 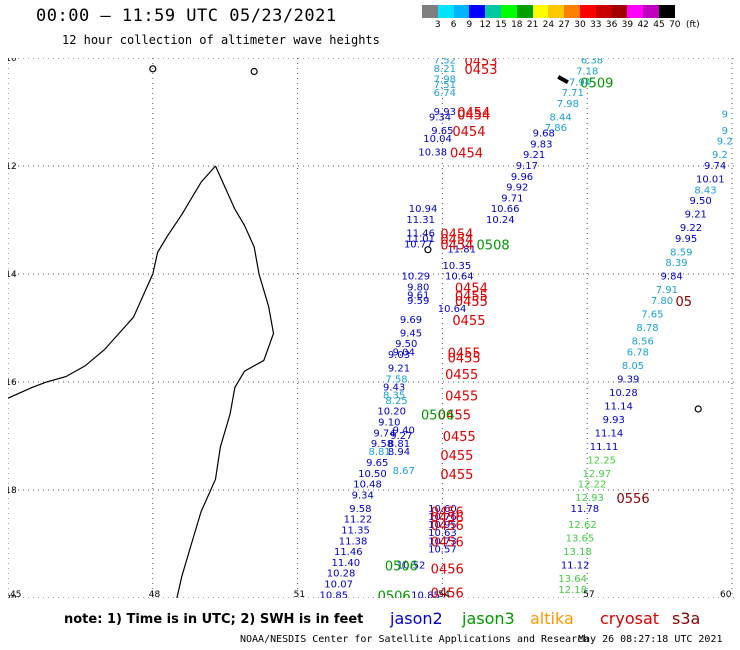 I want to click on wave-height-value: 9.95, so click(x=686, y=239).